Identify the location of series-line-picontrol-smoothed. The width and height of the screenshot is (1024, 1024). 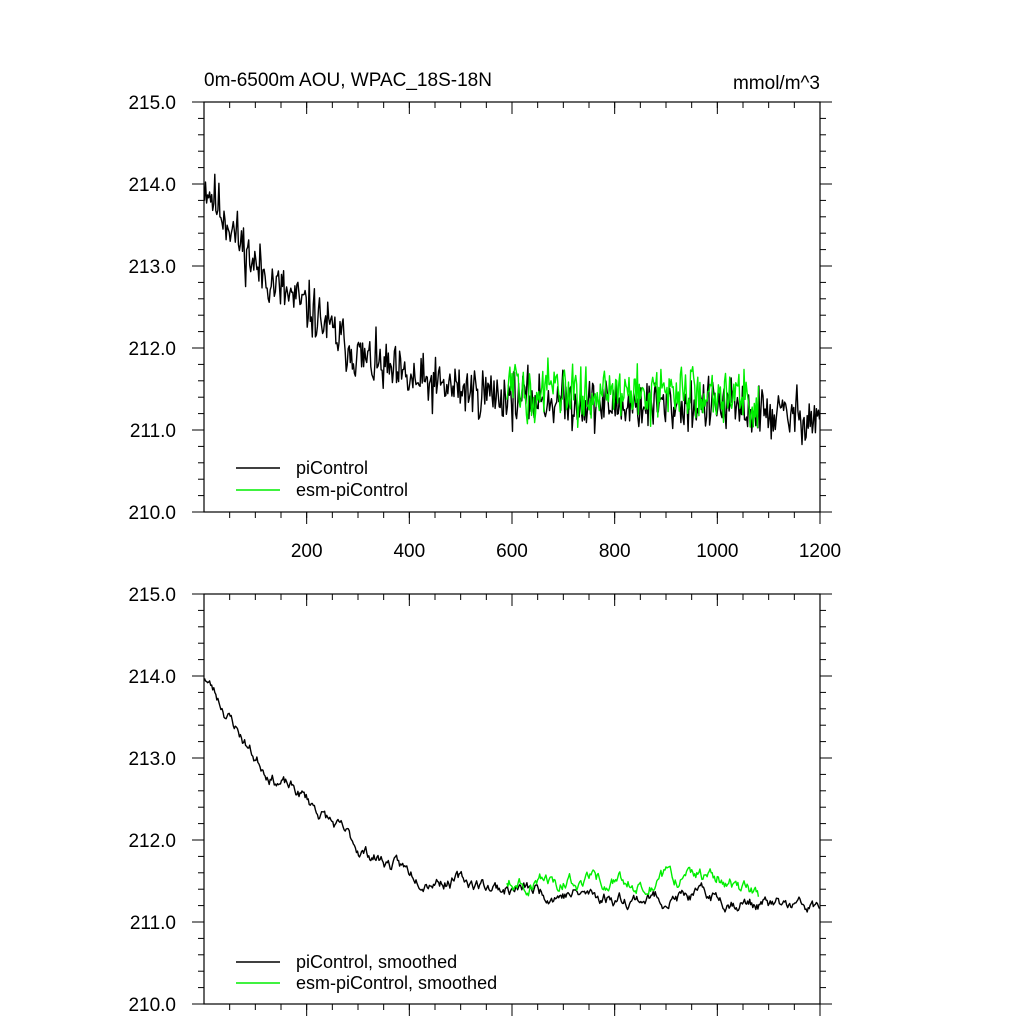
(512, 795).